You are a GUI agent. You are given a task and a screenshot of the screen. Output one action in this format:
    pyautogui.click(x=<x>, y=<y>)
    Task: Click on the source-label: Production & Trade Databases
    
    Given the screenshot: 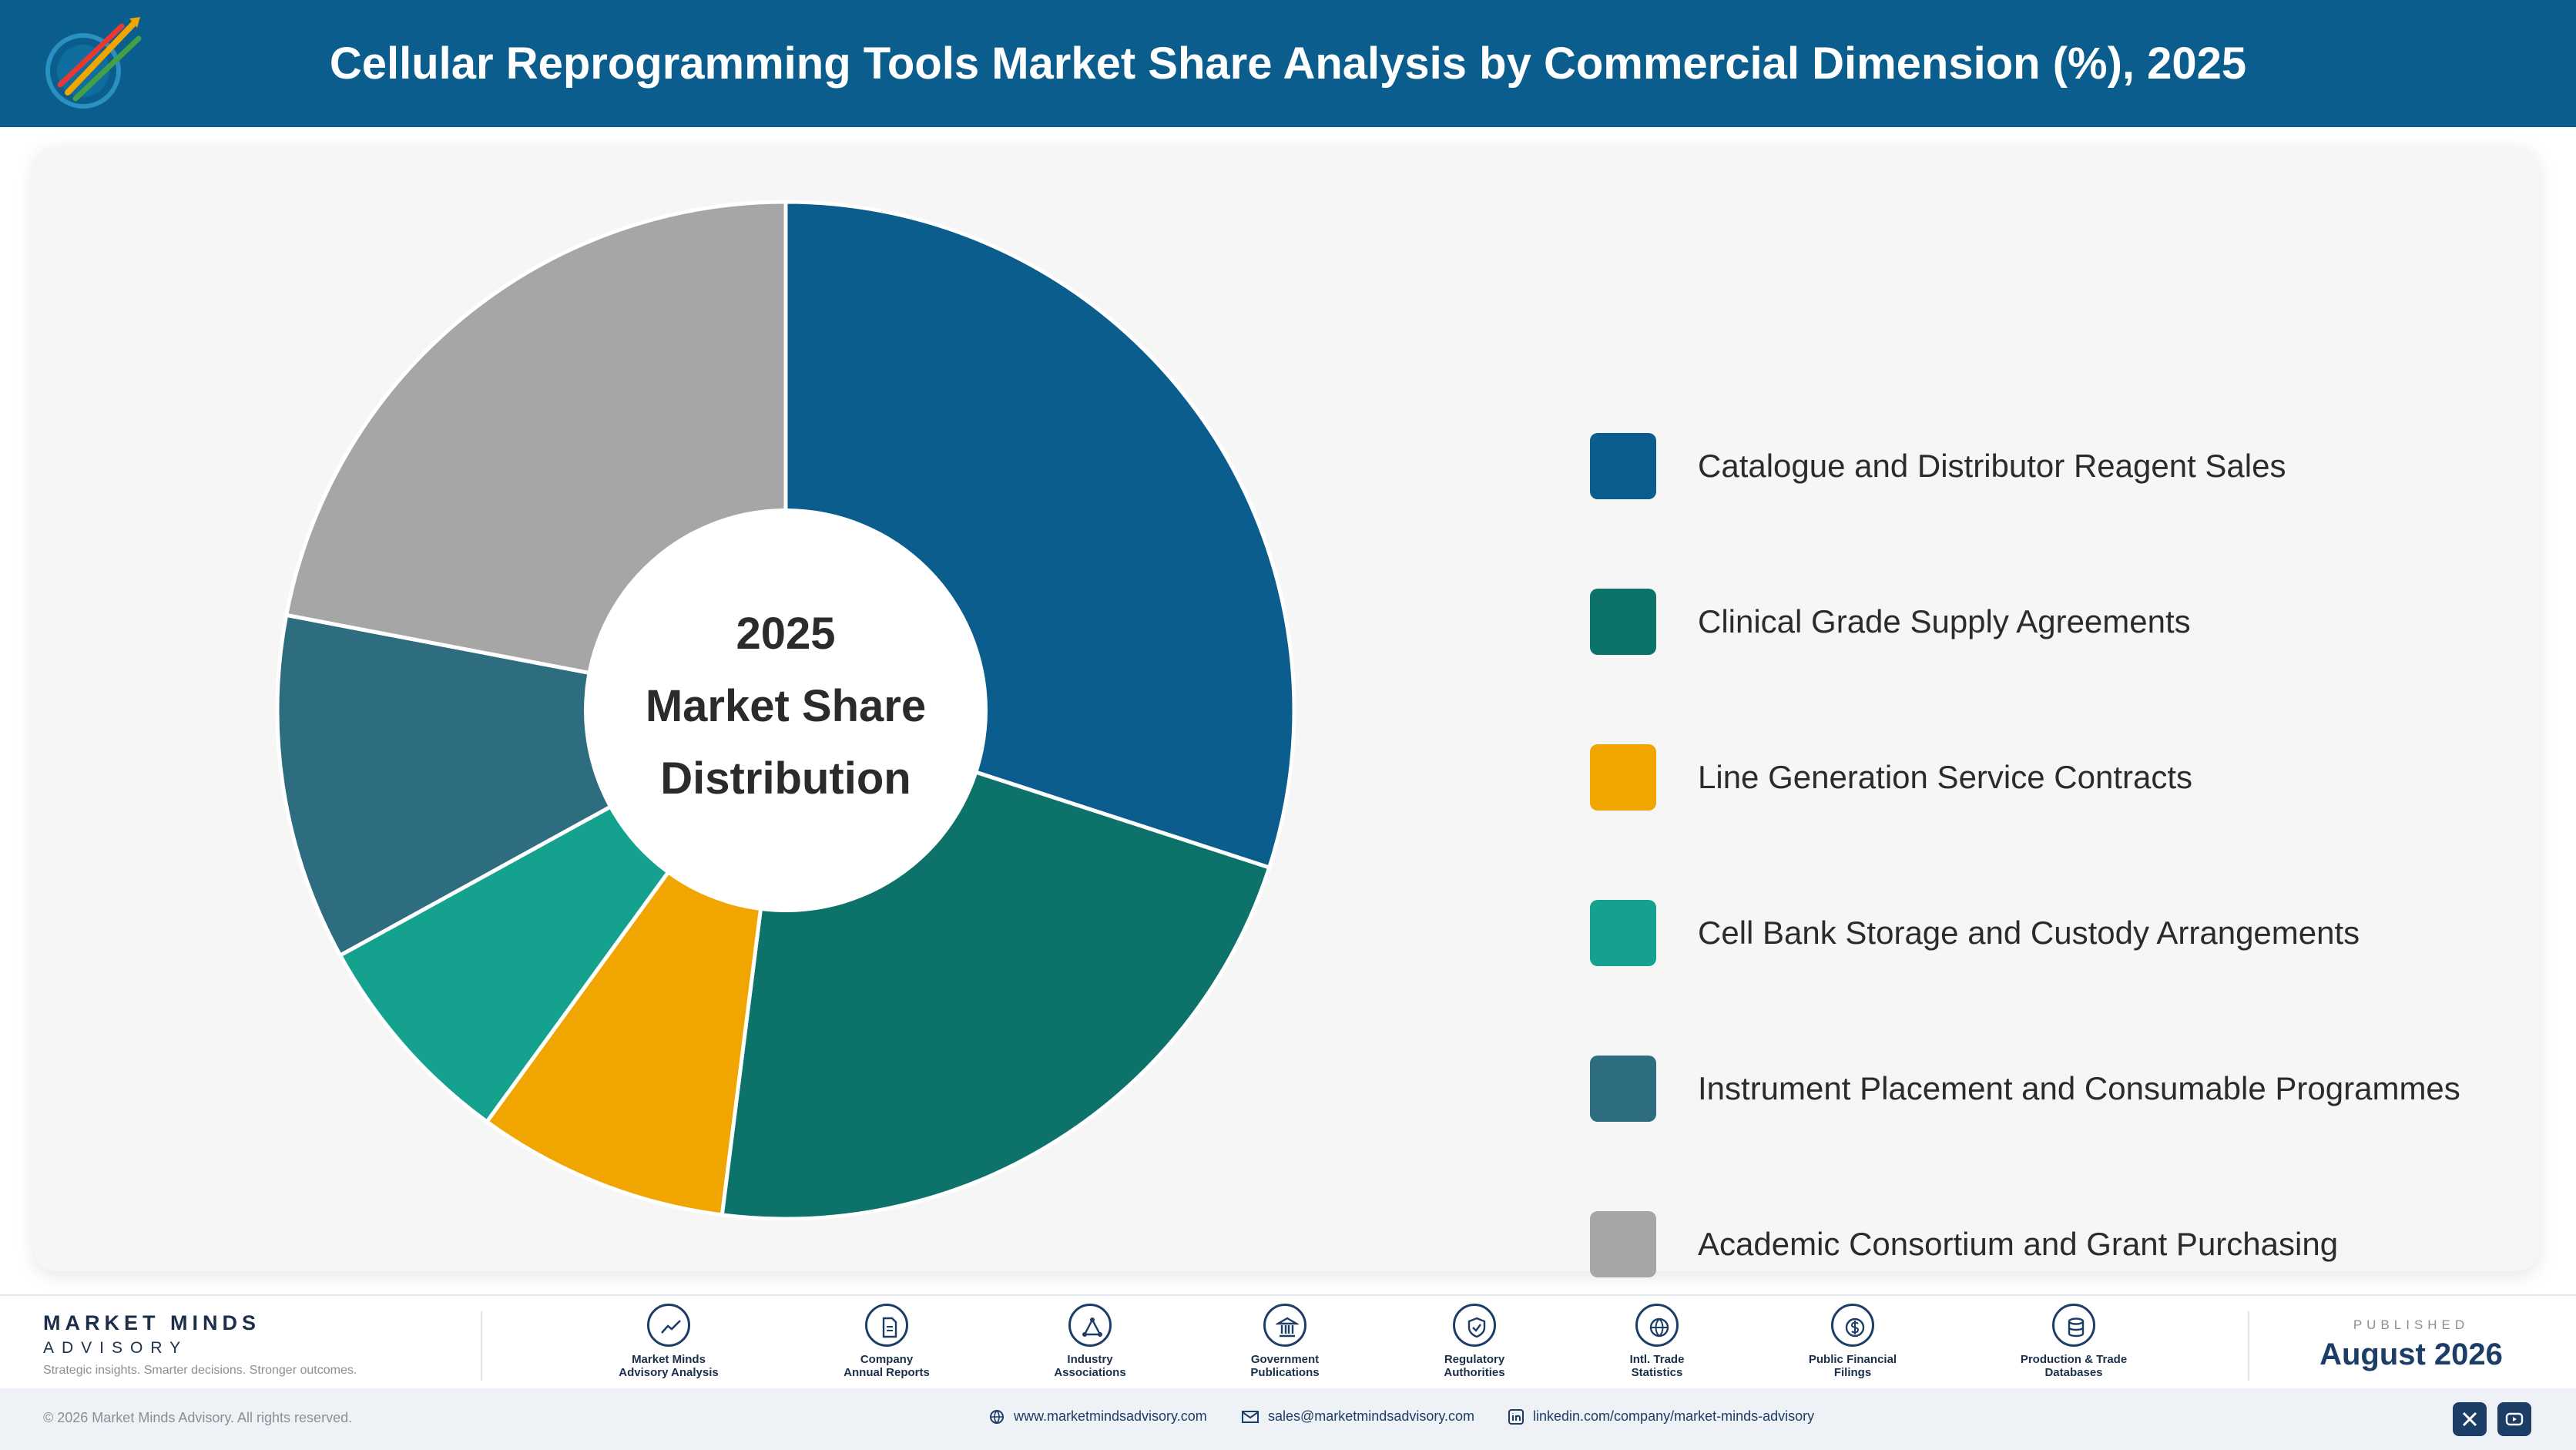 What is the action you would take?
    pyautogui.click(x=2074, y=1366)
    